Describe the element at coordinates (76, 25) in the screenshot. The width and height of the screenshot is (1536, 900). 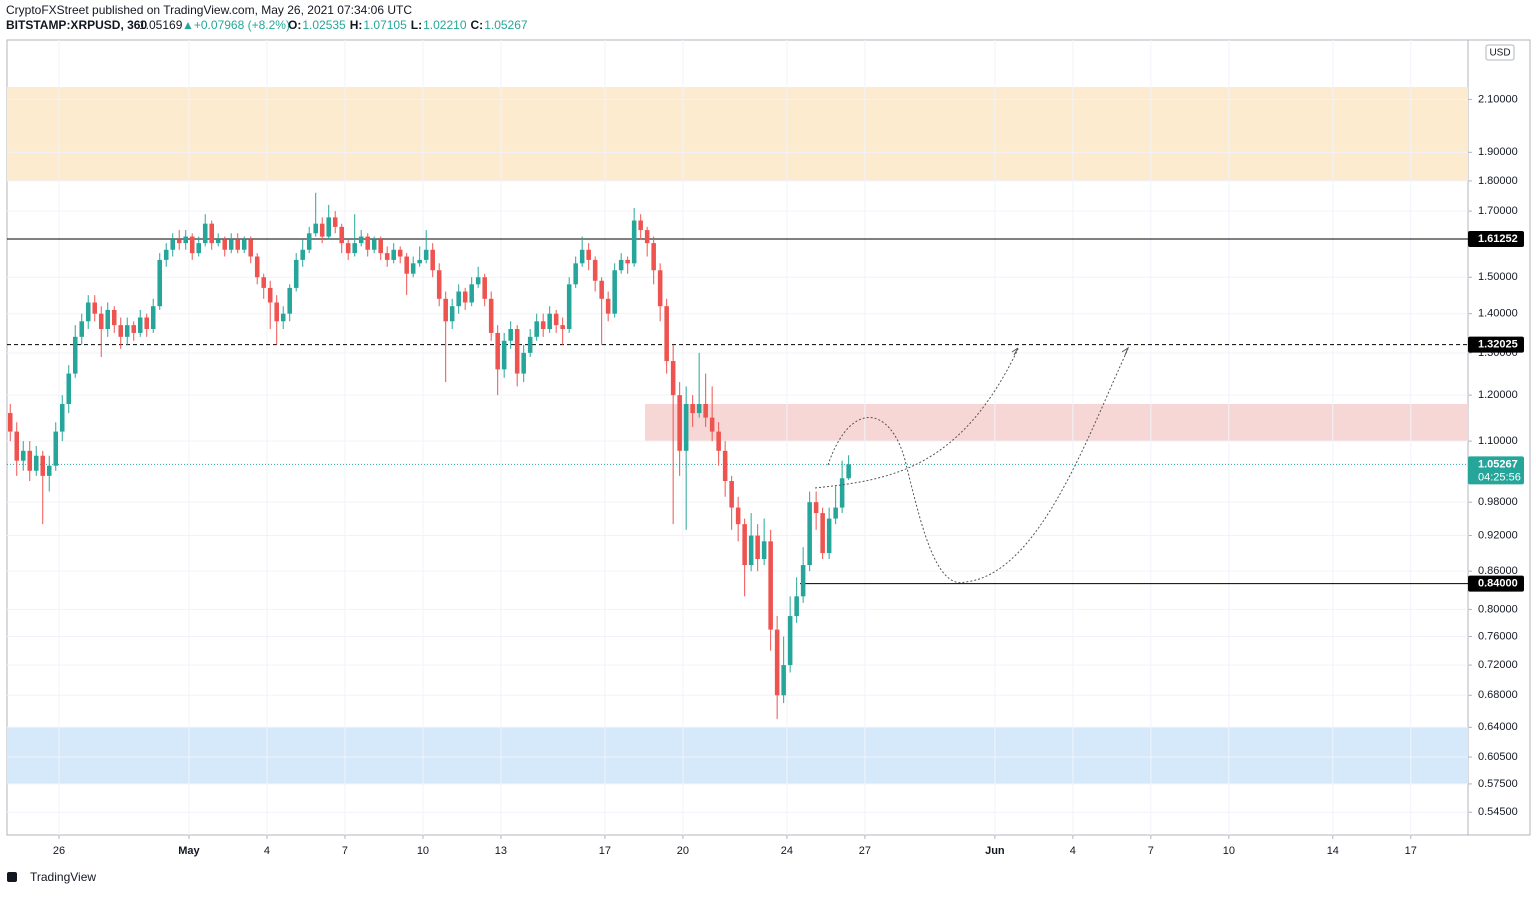
I see `symbol: BITSTAMP:XRPUSD, 360` at that location.